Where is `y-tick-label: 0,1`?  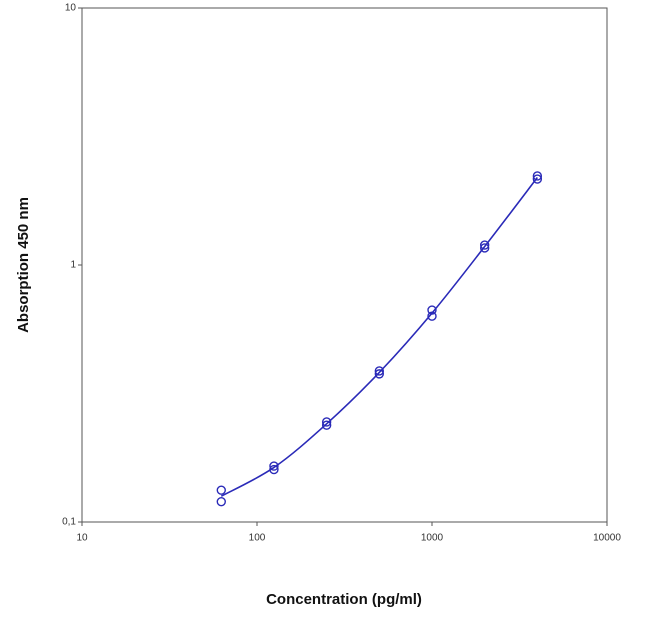
y-tick-label: 0,1 is located at coordinates (69, 522).